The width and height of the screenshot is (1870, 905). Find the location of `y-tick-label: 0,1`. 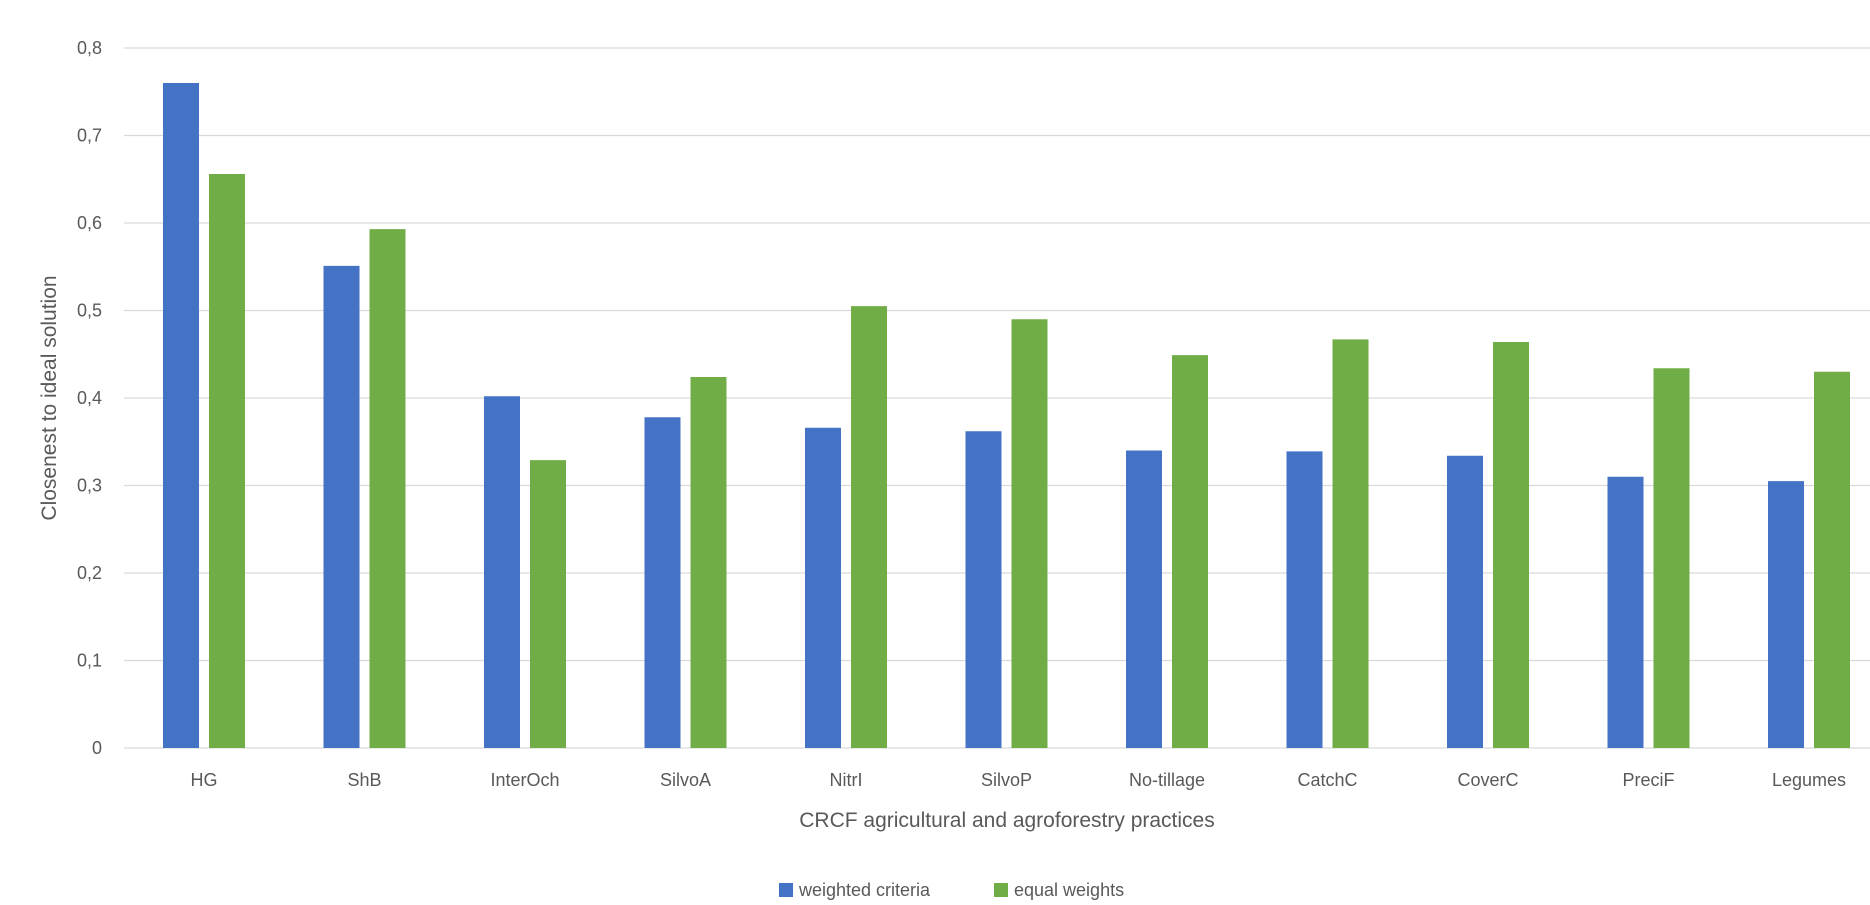

y-tick-label: 0,1 is located at coordinates (89, 661).